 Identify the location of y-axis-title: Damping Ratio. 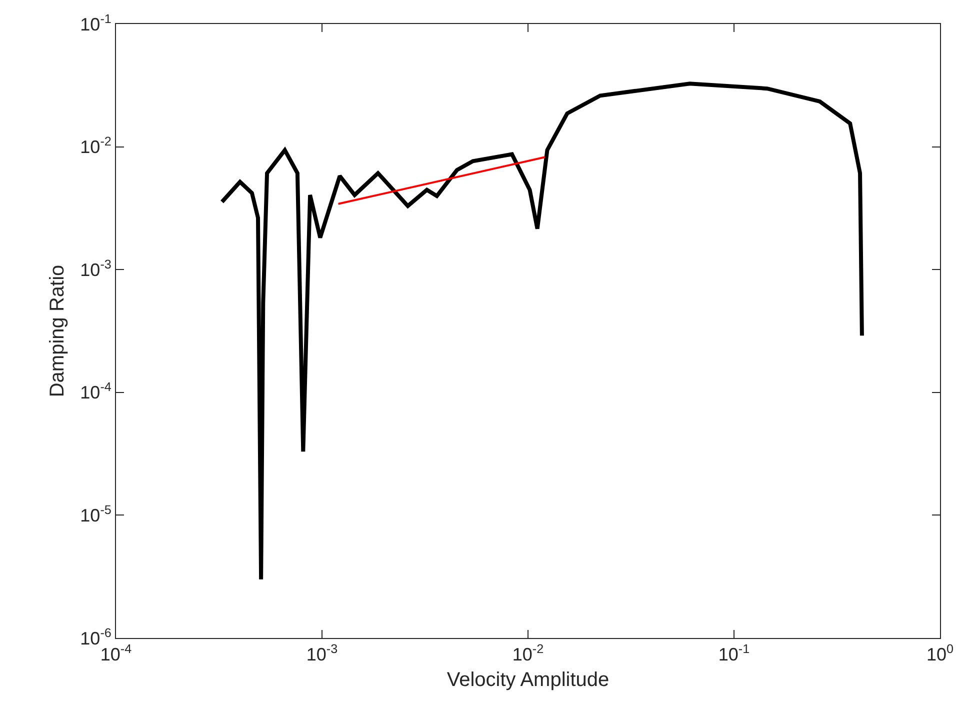
(57, 331).